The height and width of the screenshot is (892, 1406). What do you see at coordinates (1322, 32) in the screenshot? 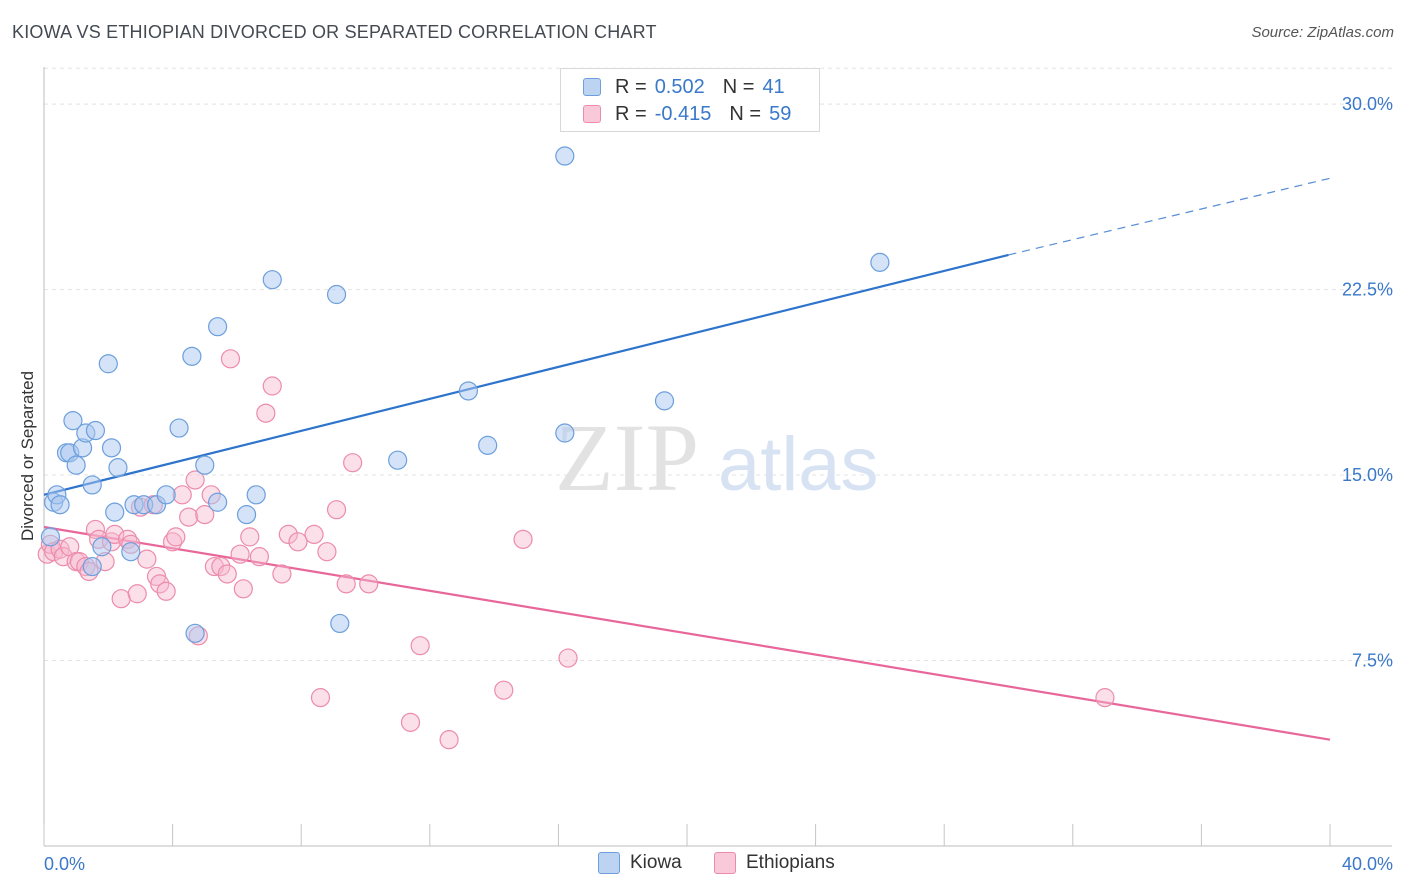
I see `source-credit: Source: ZipAtlas.com` at bounding box center [1322, 32].